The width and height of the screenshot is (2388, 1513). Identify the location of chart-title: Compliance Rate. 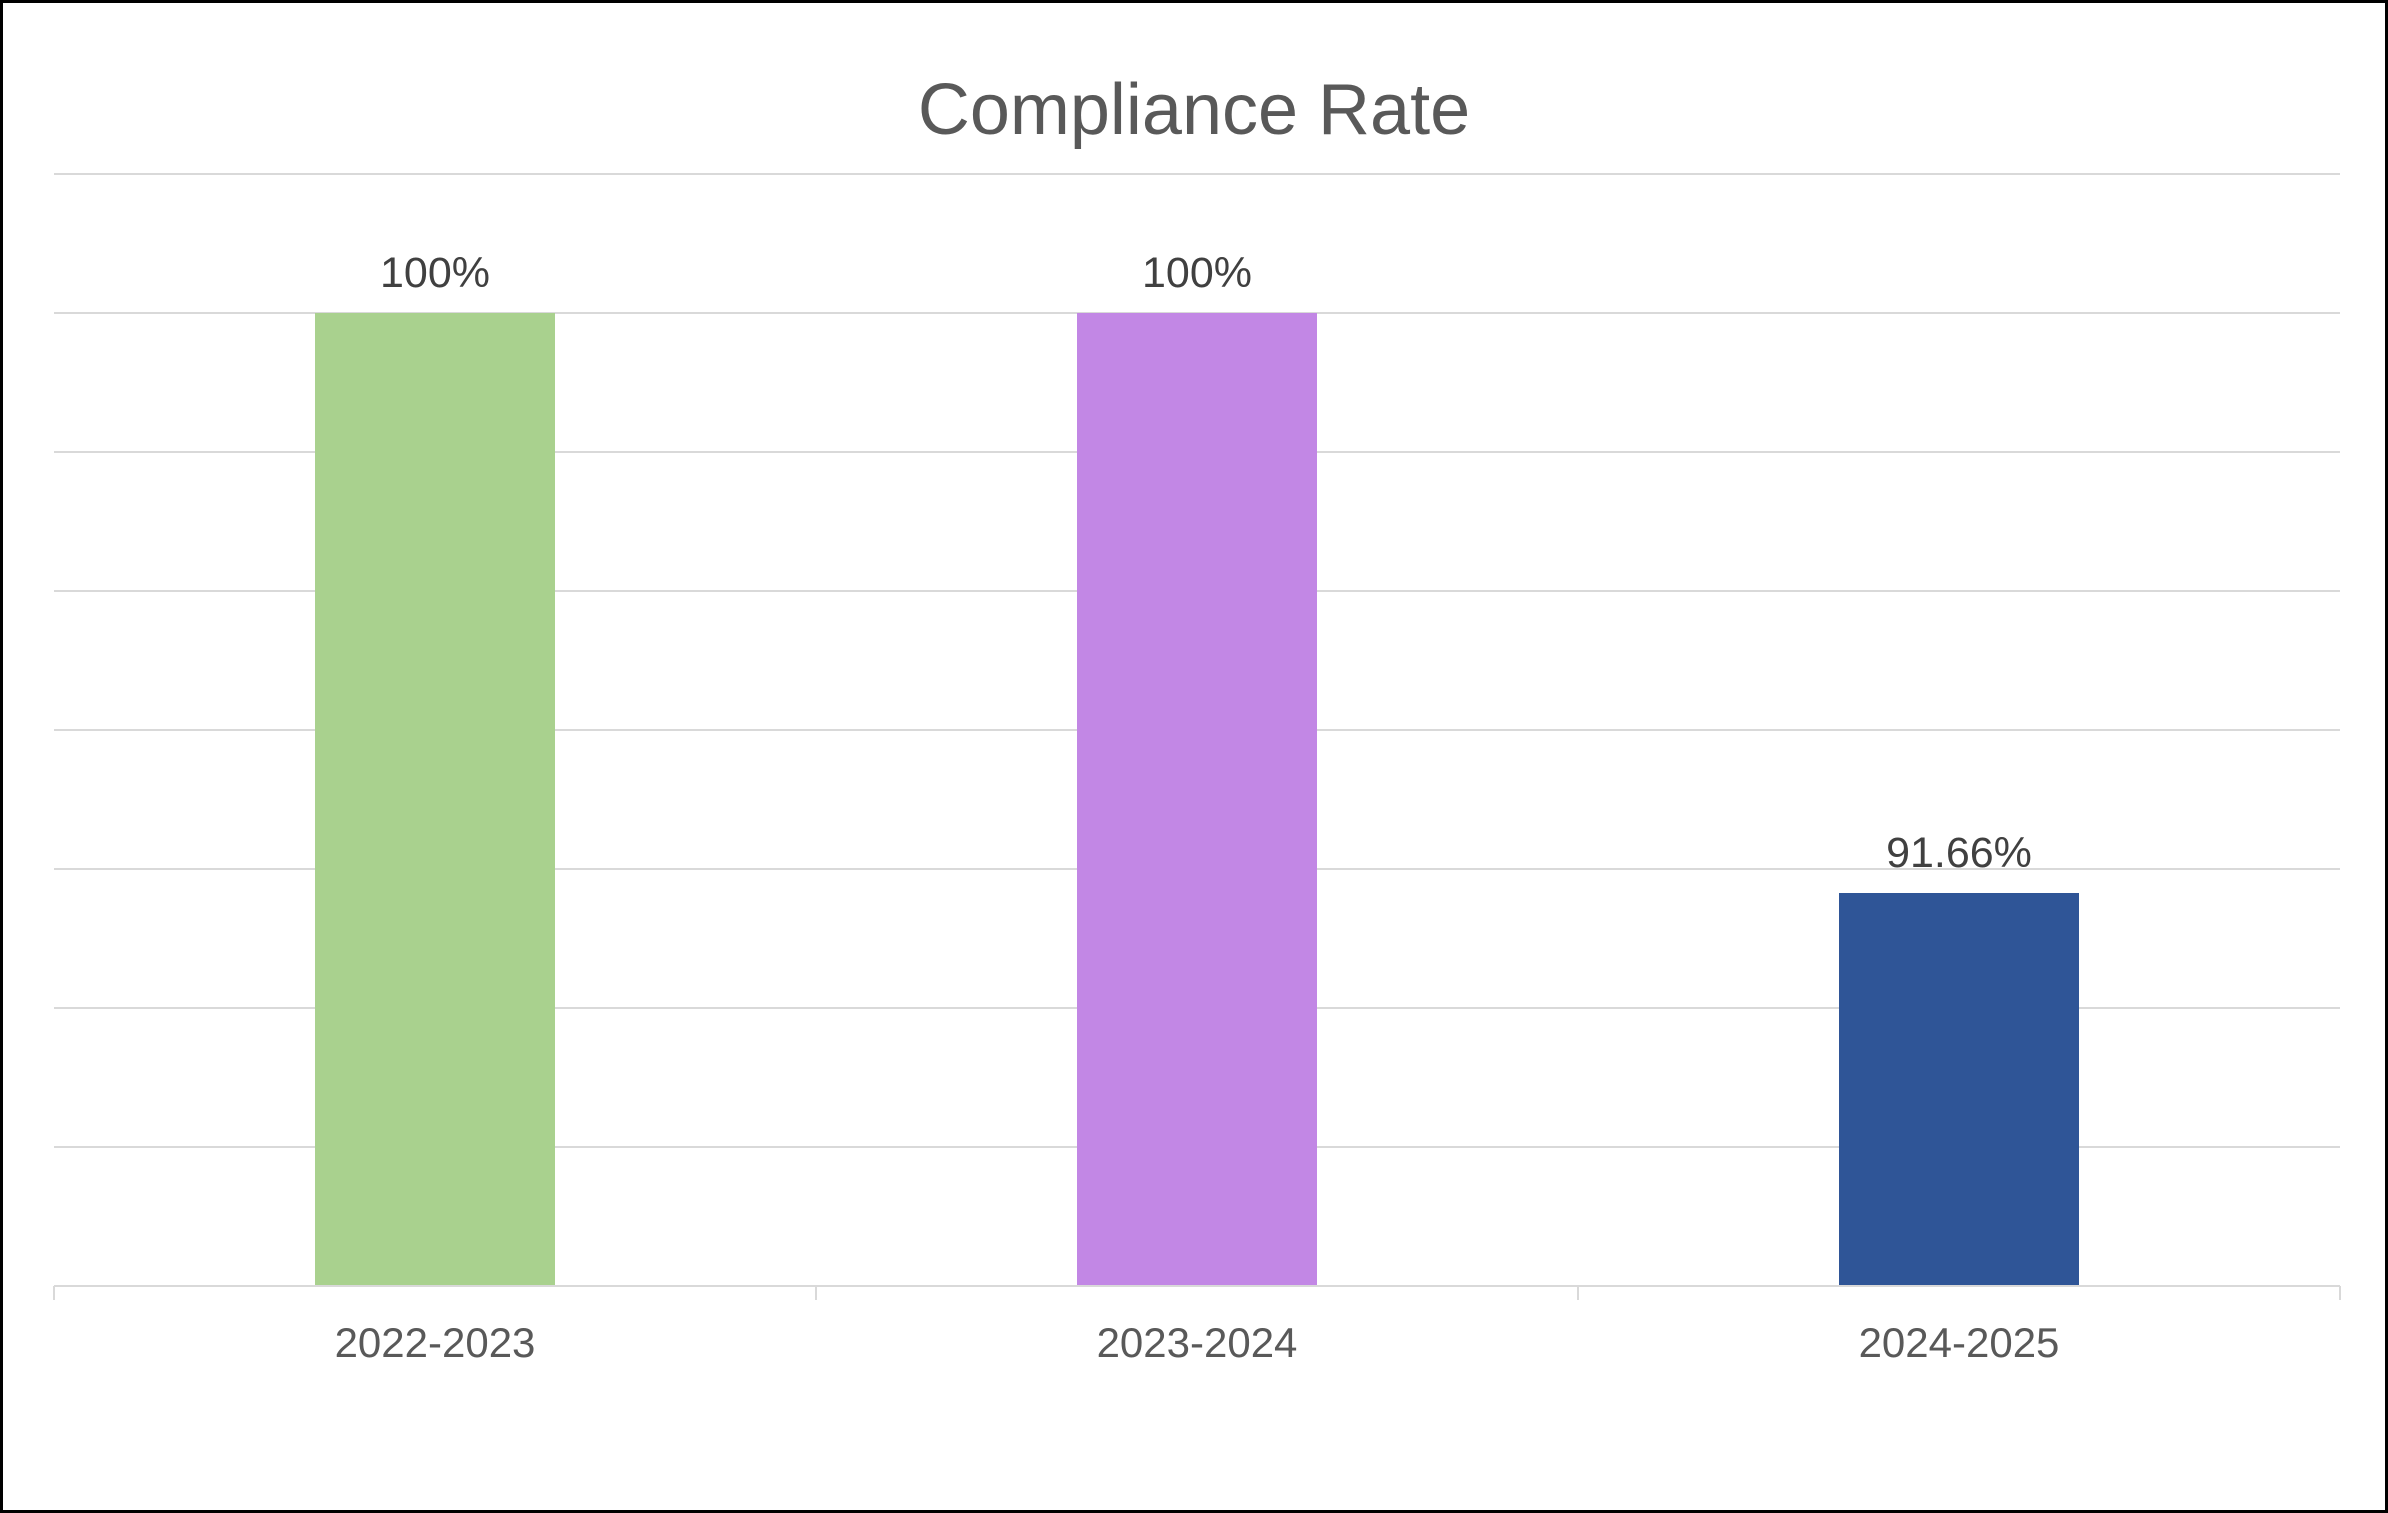
(1194, 110).